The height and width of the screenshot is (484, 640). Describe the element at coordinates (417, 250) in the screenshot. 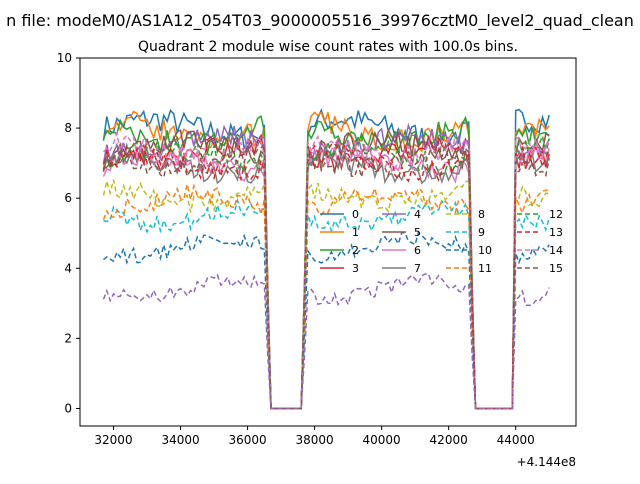

I see `legend-label: 6` at that location.